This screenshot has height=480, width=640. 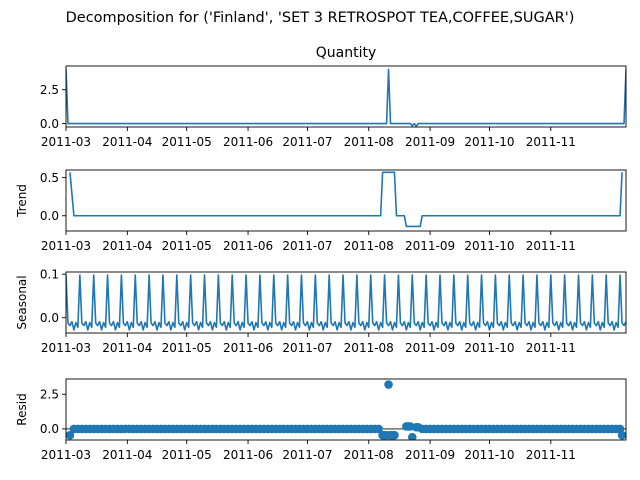 I want to click on y-axis-label: Resid, so click(x=22, y=409).